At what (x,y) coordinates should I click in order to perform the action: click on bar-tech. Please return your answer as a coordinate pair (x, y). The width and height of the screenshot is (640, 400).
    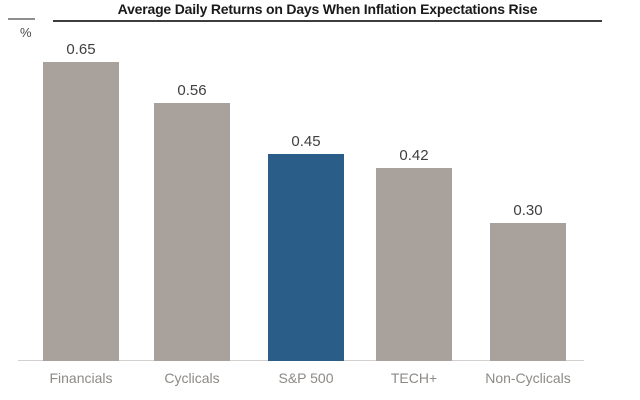
    Looking at the image, I should click on (414, 264).